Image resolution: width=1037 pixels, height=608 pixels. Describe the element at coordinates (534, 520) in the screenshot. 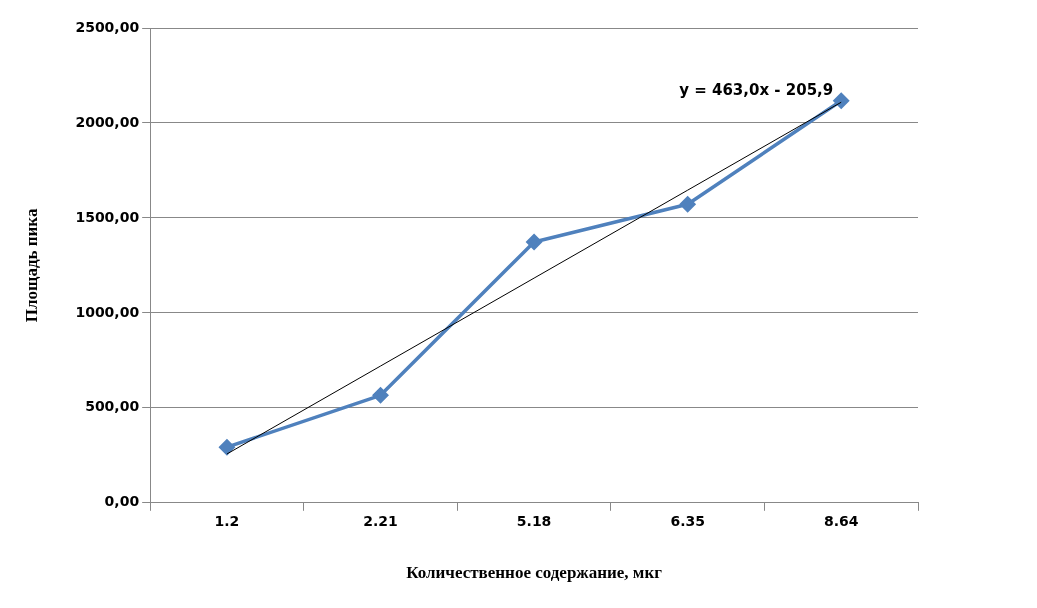

I see `x-tick-label: 5.18` at that location.